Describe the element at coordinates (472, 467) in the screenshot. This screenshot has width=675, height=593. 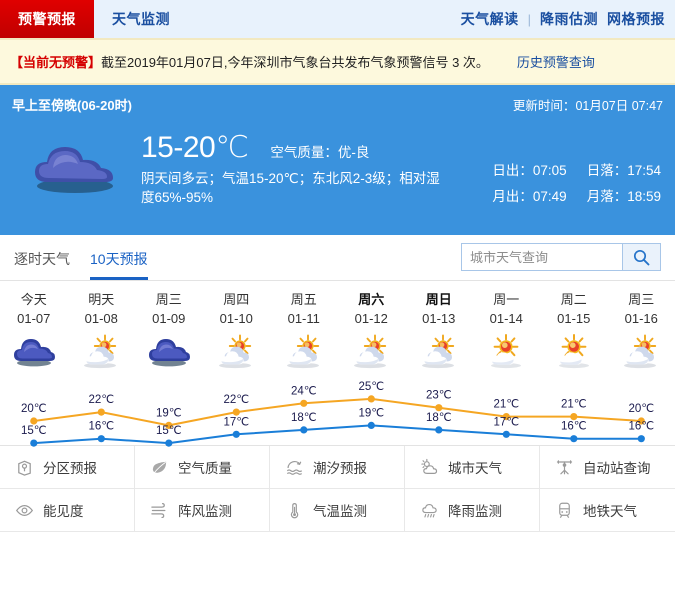
I see `gridnav-item-sun-cloud: 城市天气` at that location.